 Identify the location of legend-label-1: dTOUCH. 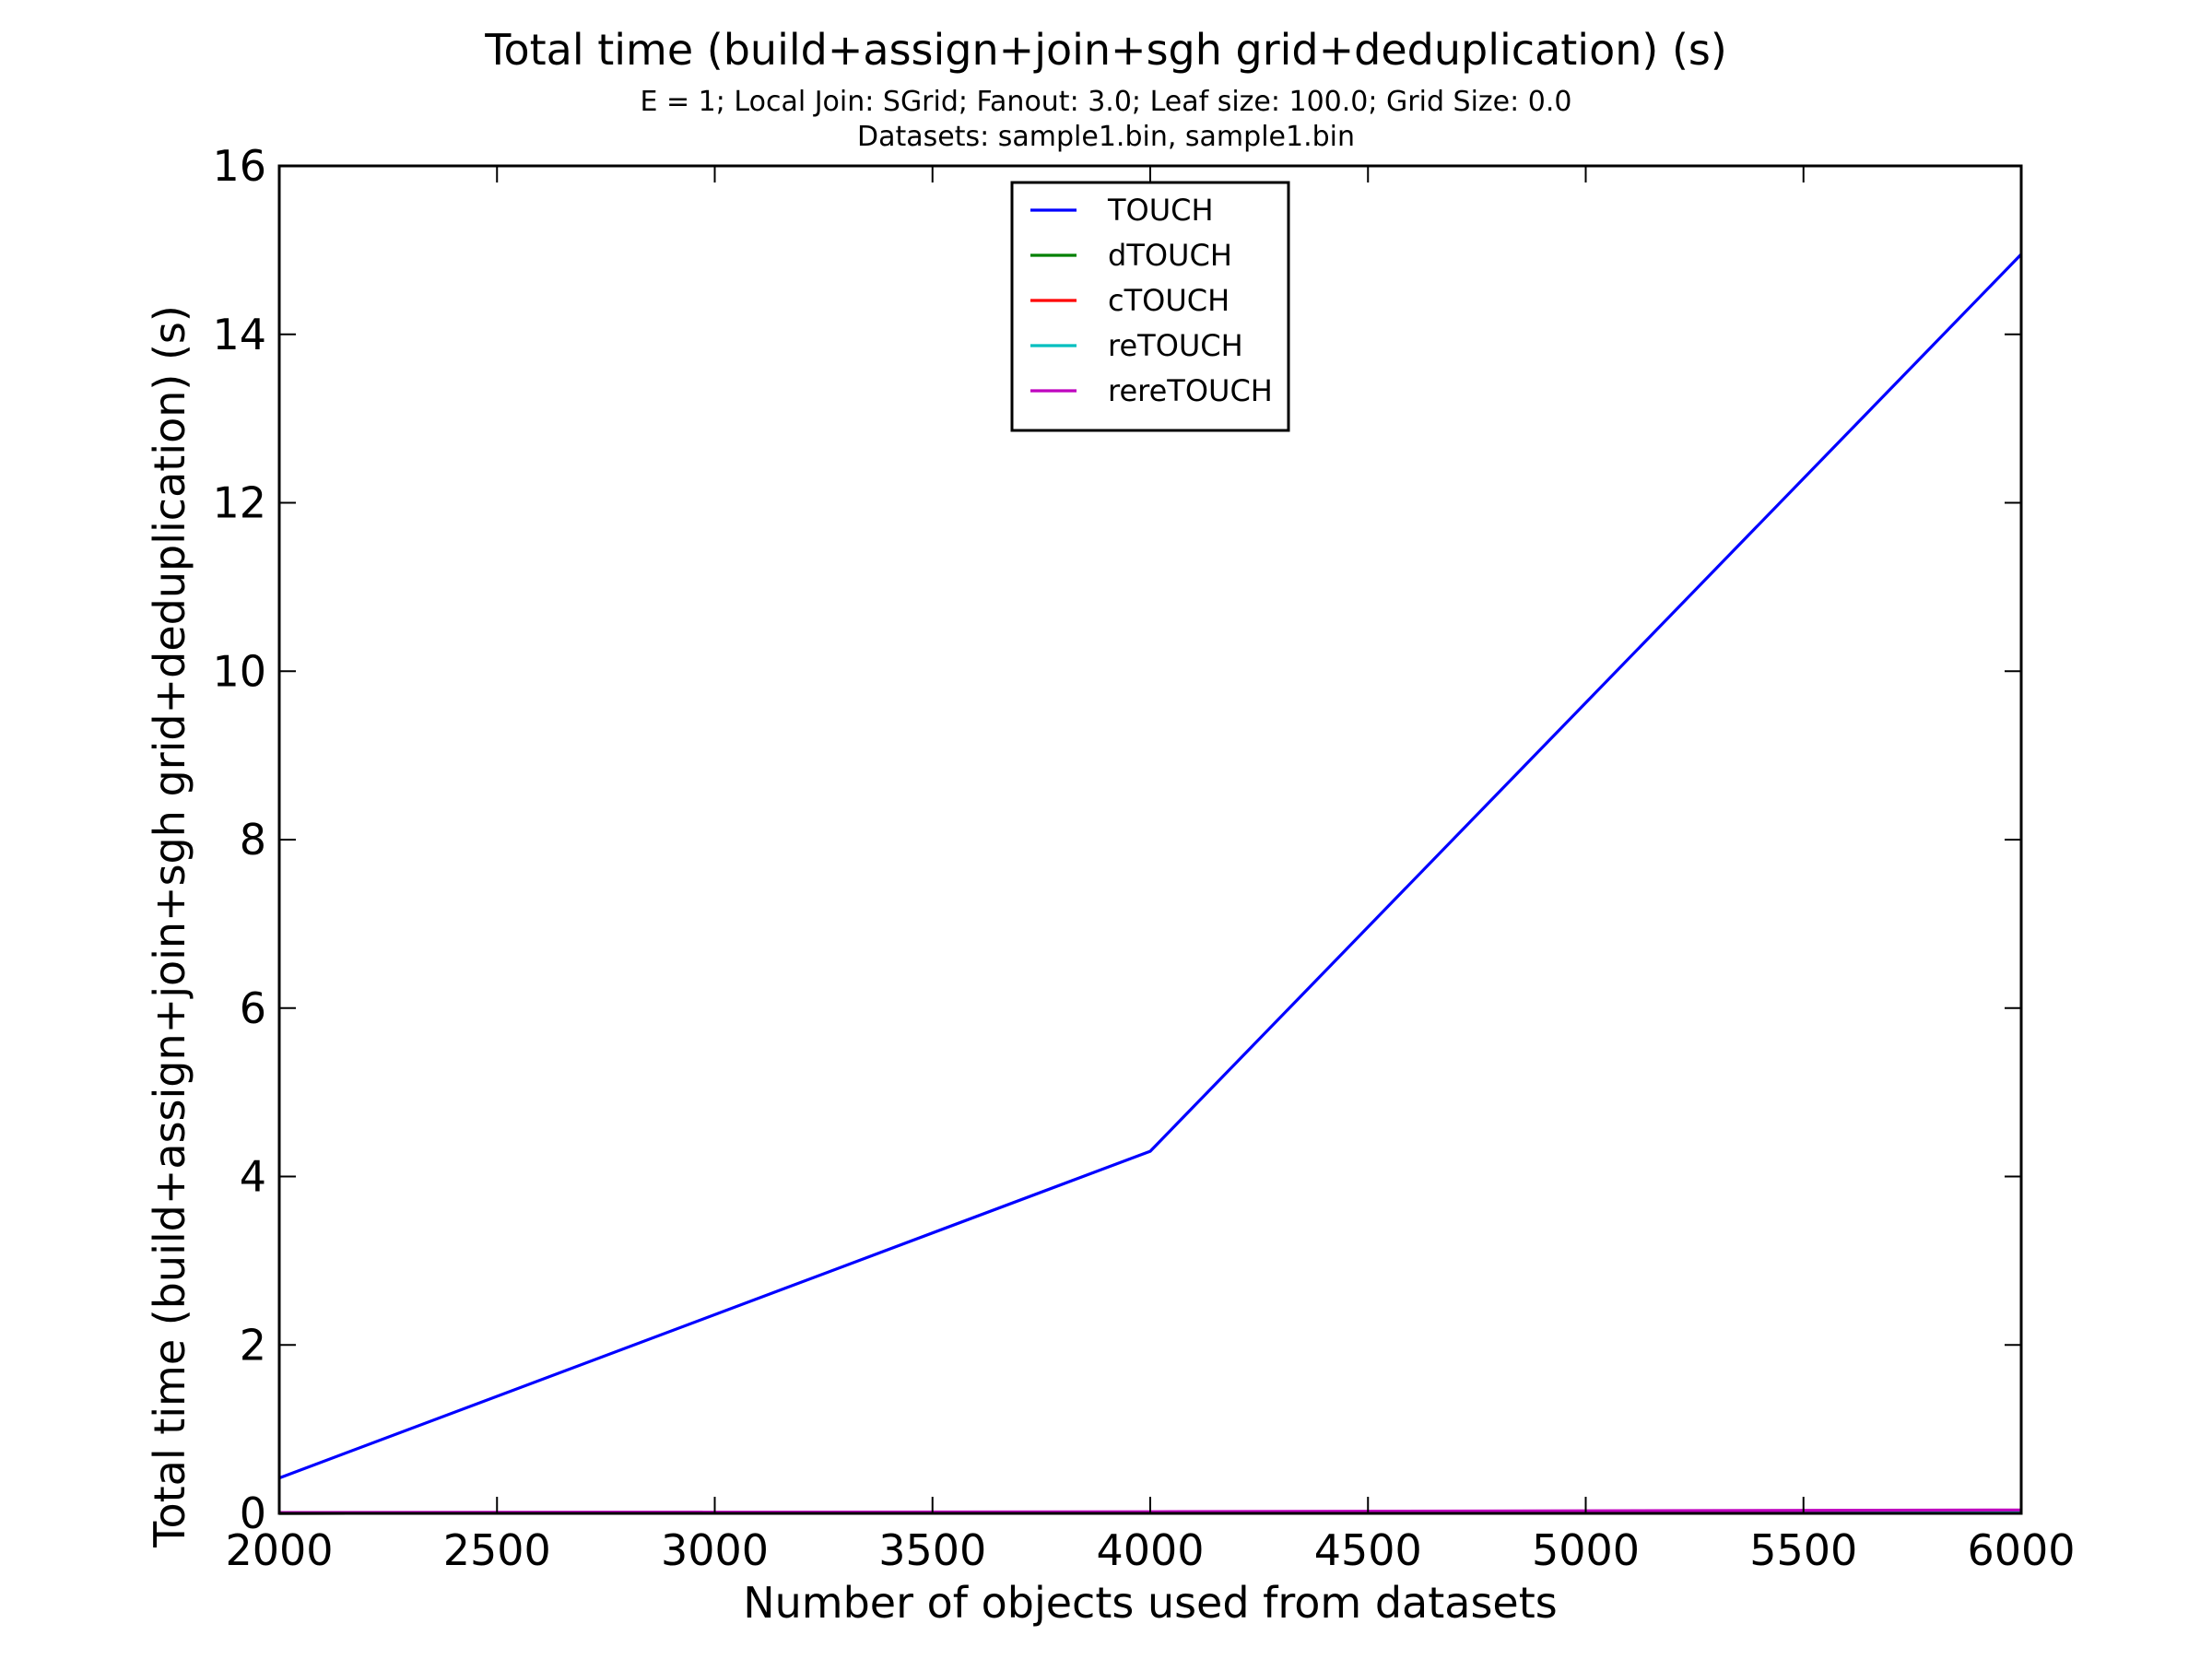
(1170, 255).